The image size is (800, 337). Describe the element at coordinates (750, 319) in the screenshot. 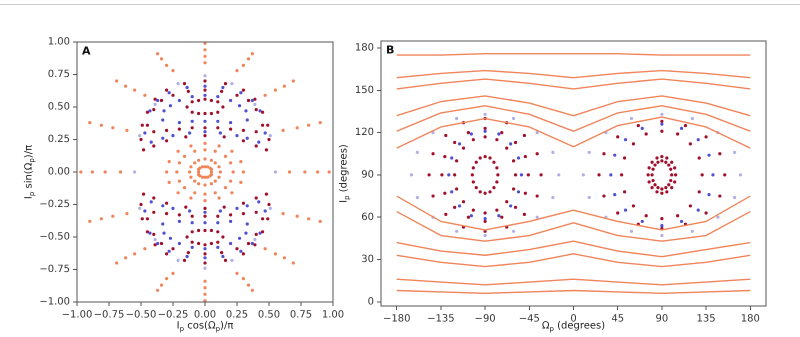

I see `x-tick-label: 180` at that location.